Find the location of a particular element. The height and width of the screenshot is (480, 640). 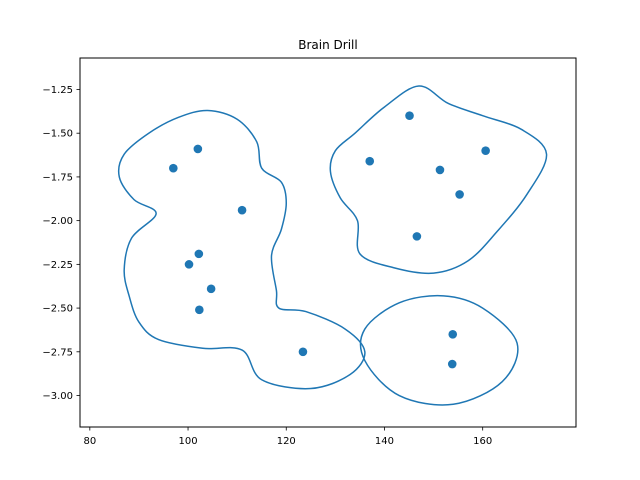

y-axis: −1.25 −1.50 −1.75 −2.00 −2.25 −2.50 −2.75 −3.00 is located at coordinates (61, 243).